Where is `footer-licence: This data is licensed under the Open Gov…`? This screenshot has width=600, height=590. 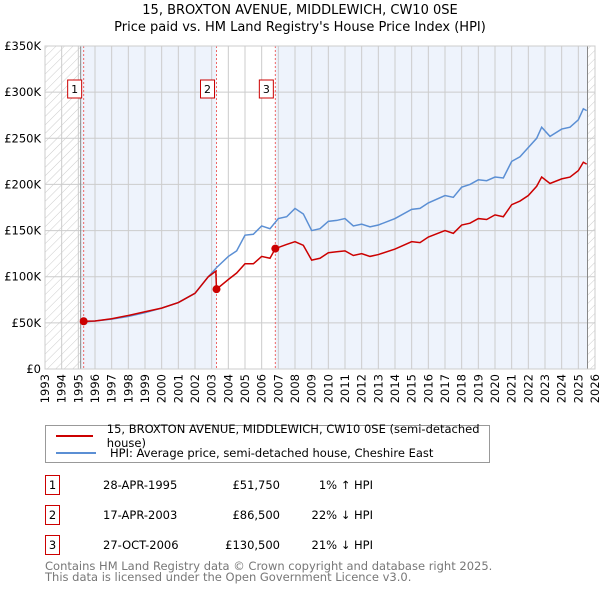
footer-licence: This data is licensed under the Open Gov… is located at coordinates (228, 577).